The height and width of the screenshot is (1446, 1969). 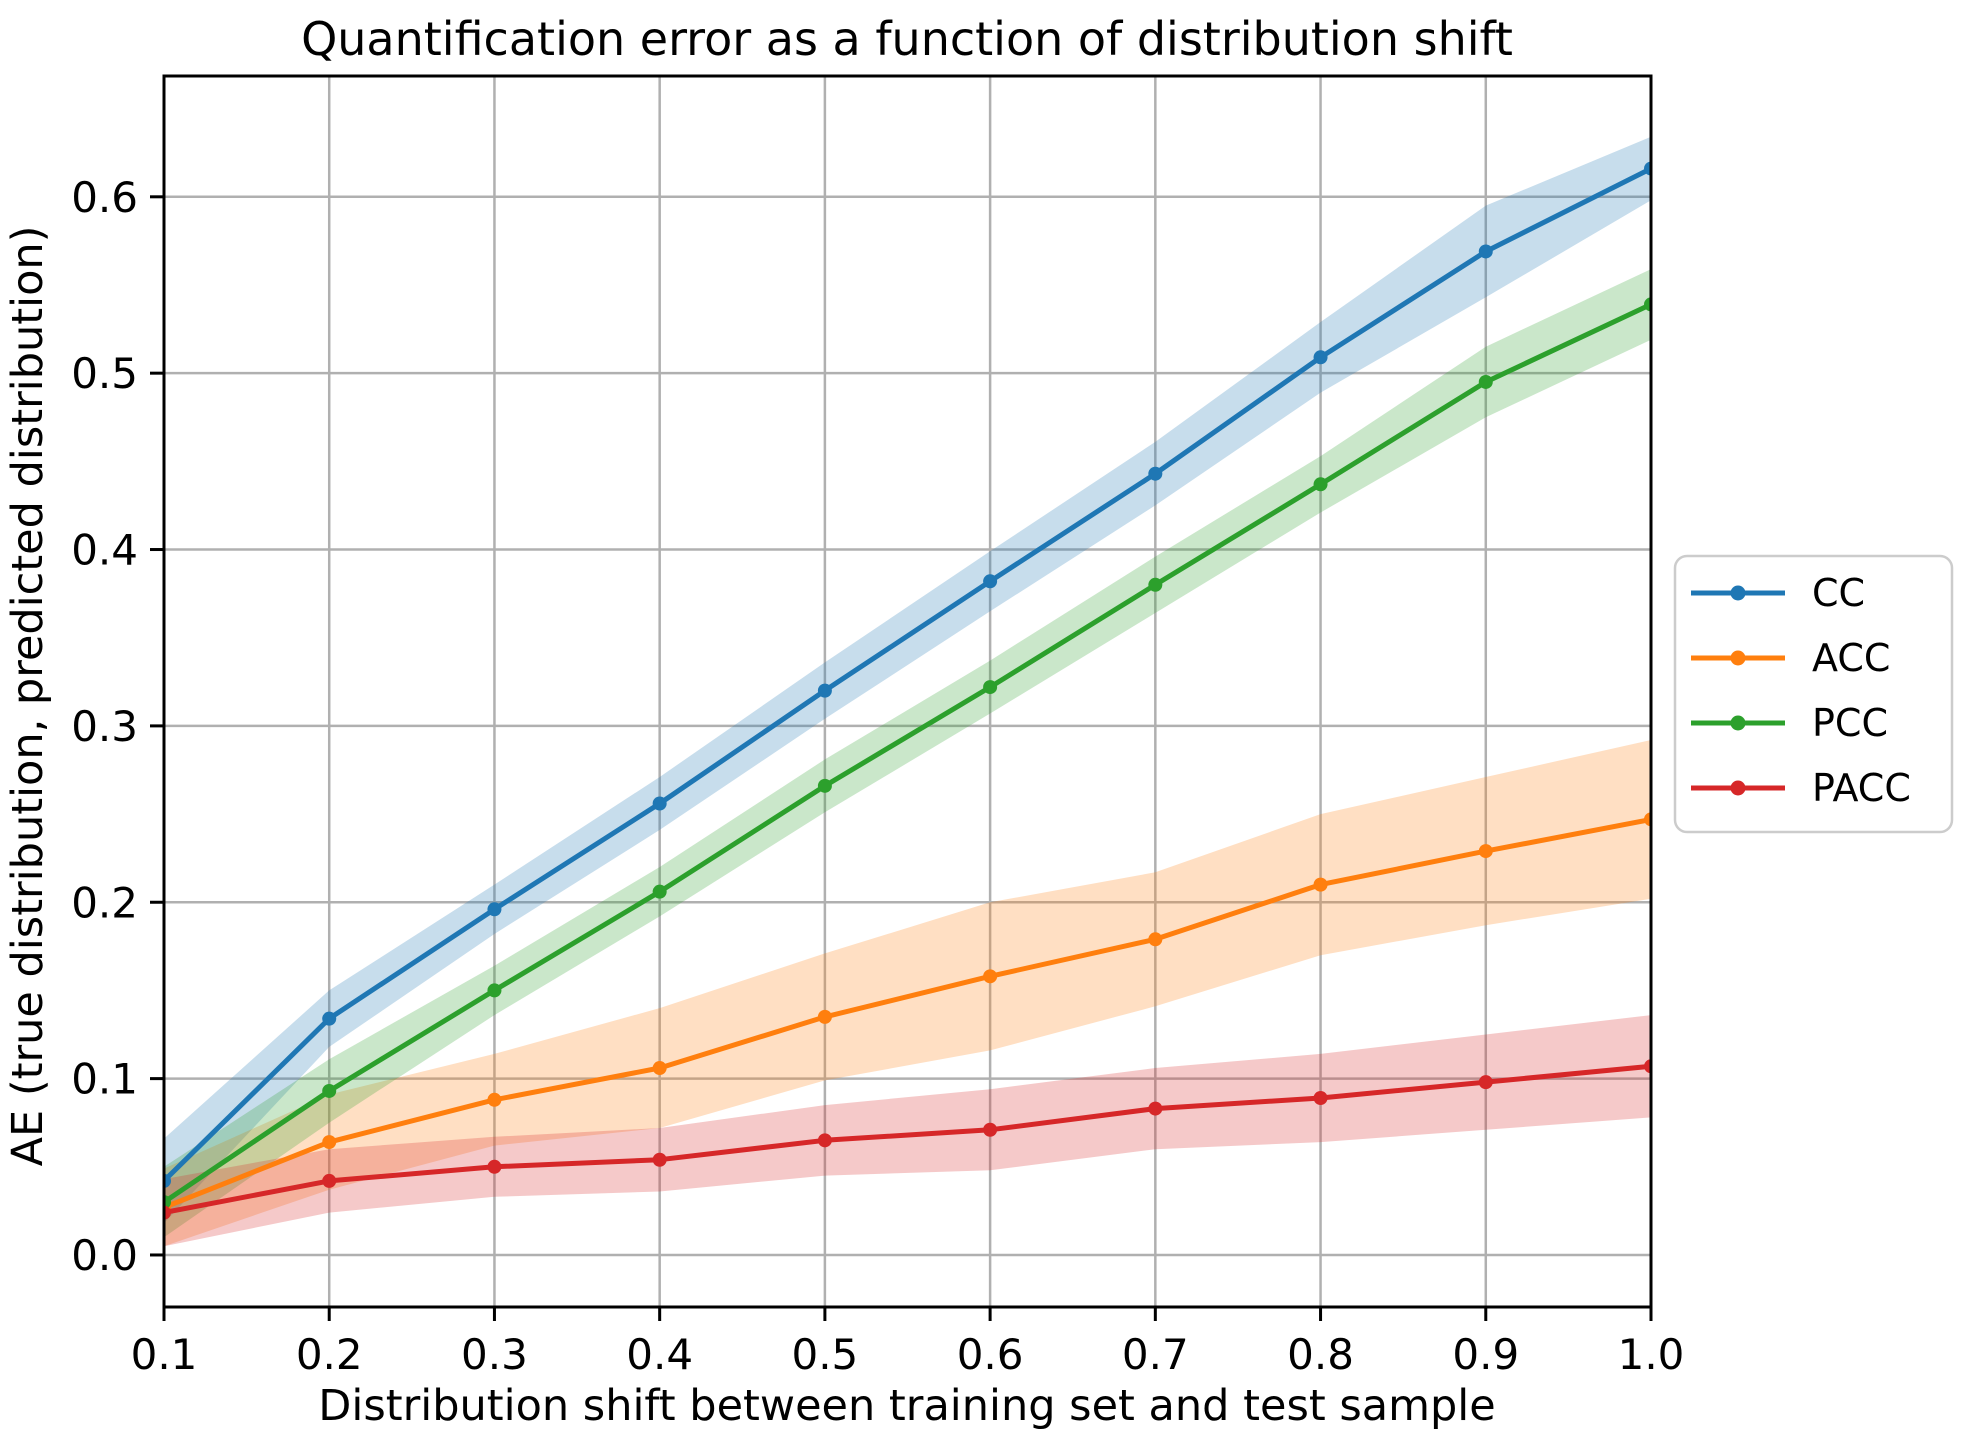 I want to click on x-tick-label: 0.4, so click(x=659, y=1354).